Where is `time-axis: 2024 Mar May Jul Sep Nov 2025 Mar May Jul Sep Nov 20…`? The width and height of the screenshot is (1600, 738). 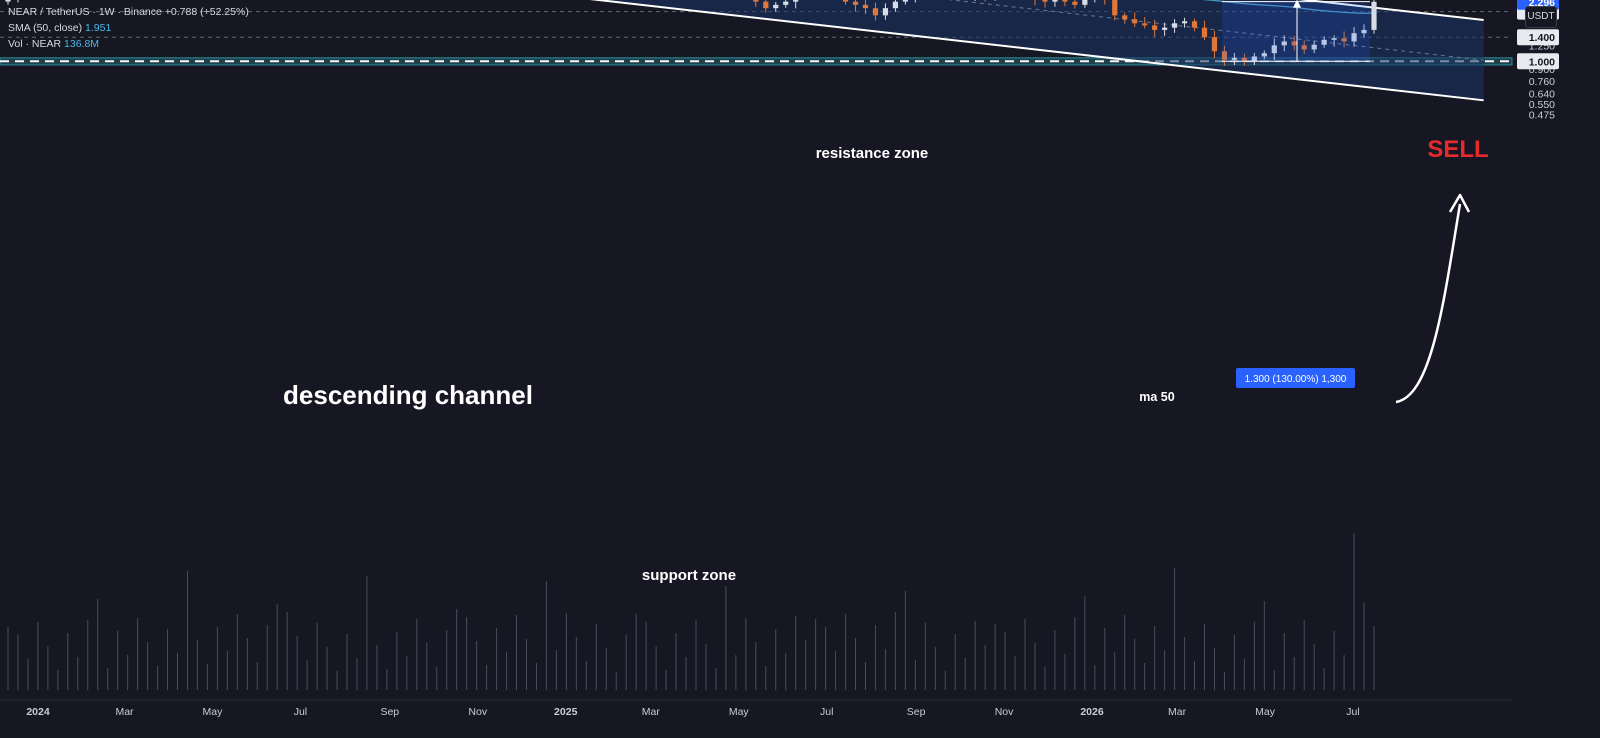 time-axis: 2024 Mar May Jul Sep Nov 2025 Mar May Jul Sep Nov 20… is located at coordinates (756, 708).